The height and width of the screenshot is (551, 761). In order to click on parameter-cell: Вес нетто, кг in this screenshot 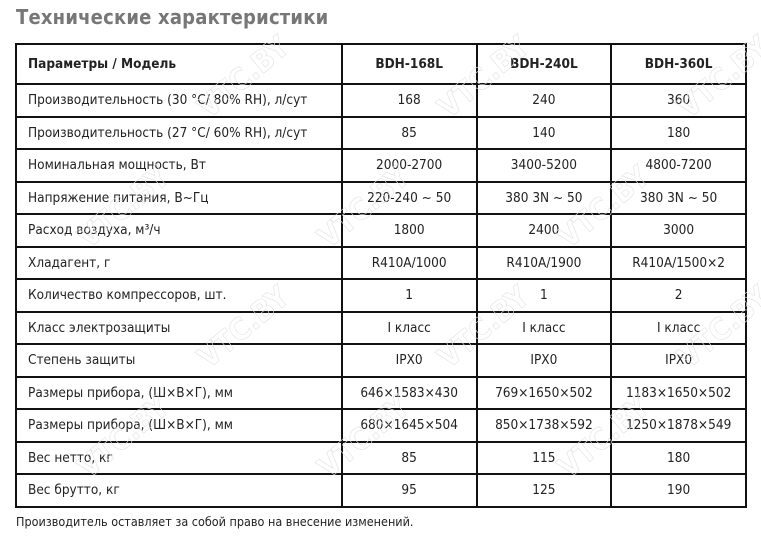, I will do `click(179, 457)`.